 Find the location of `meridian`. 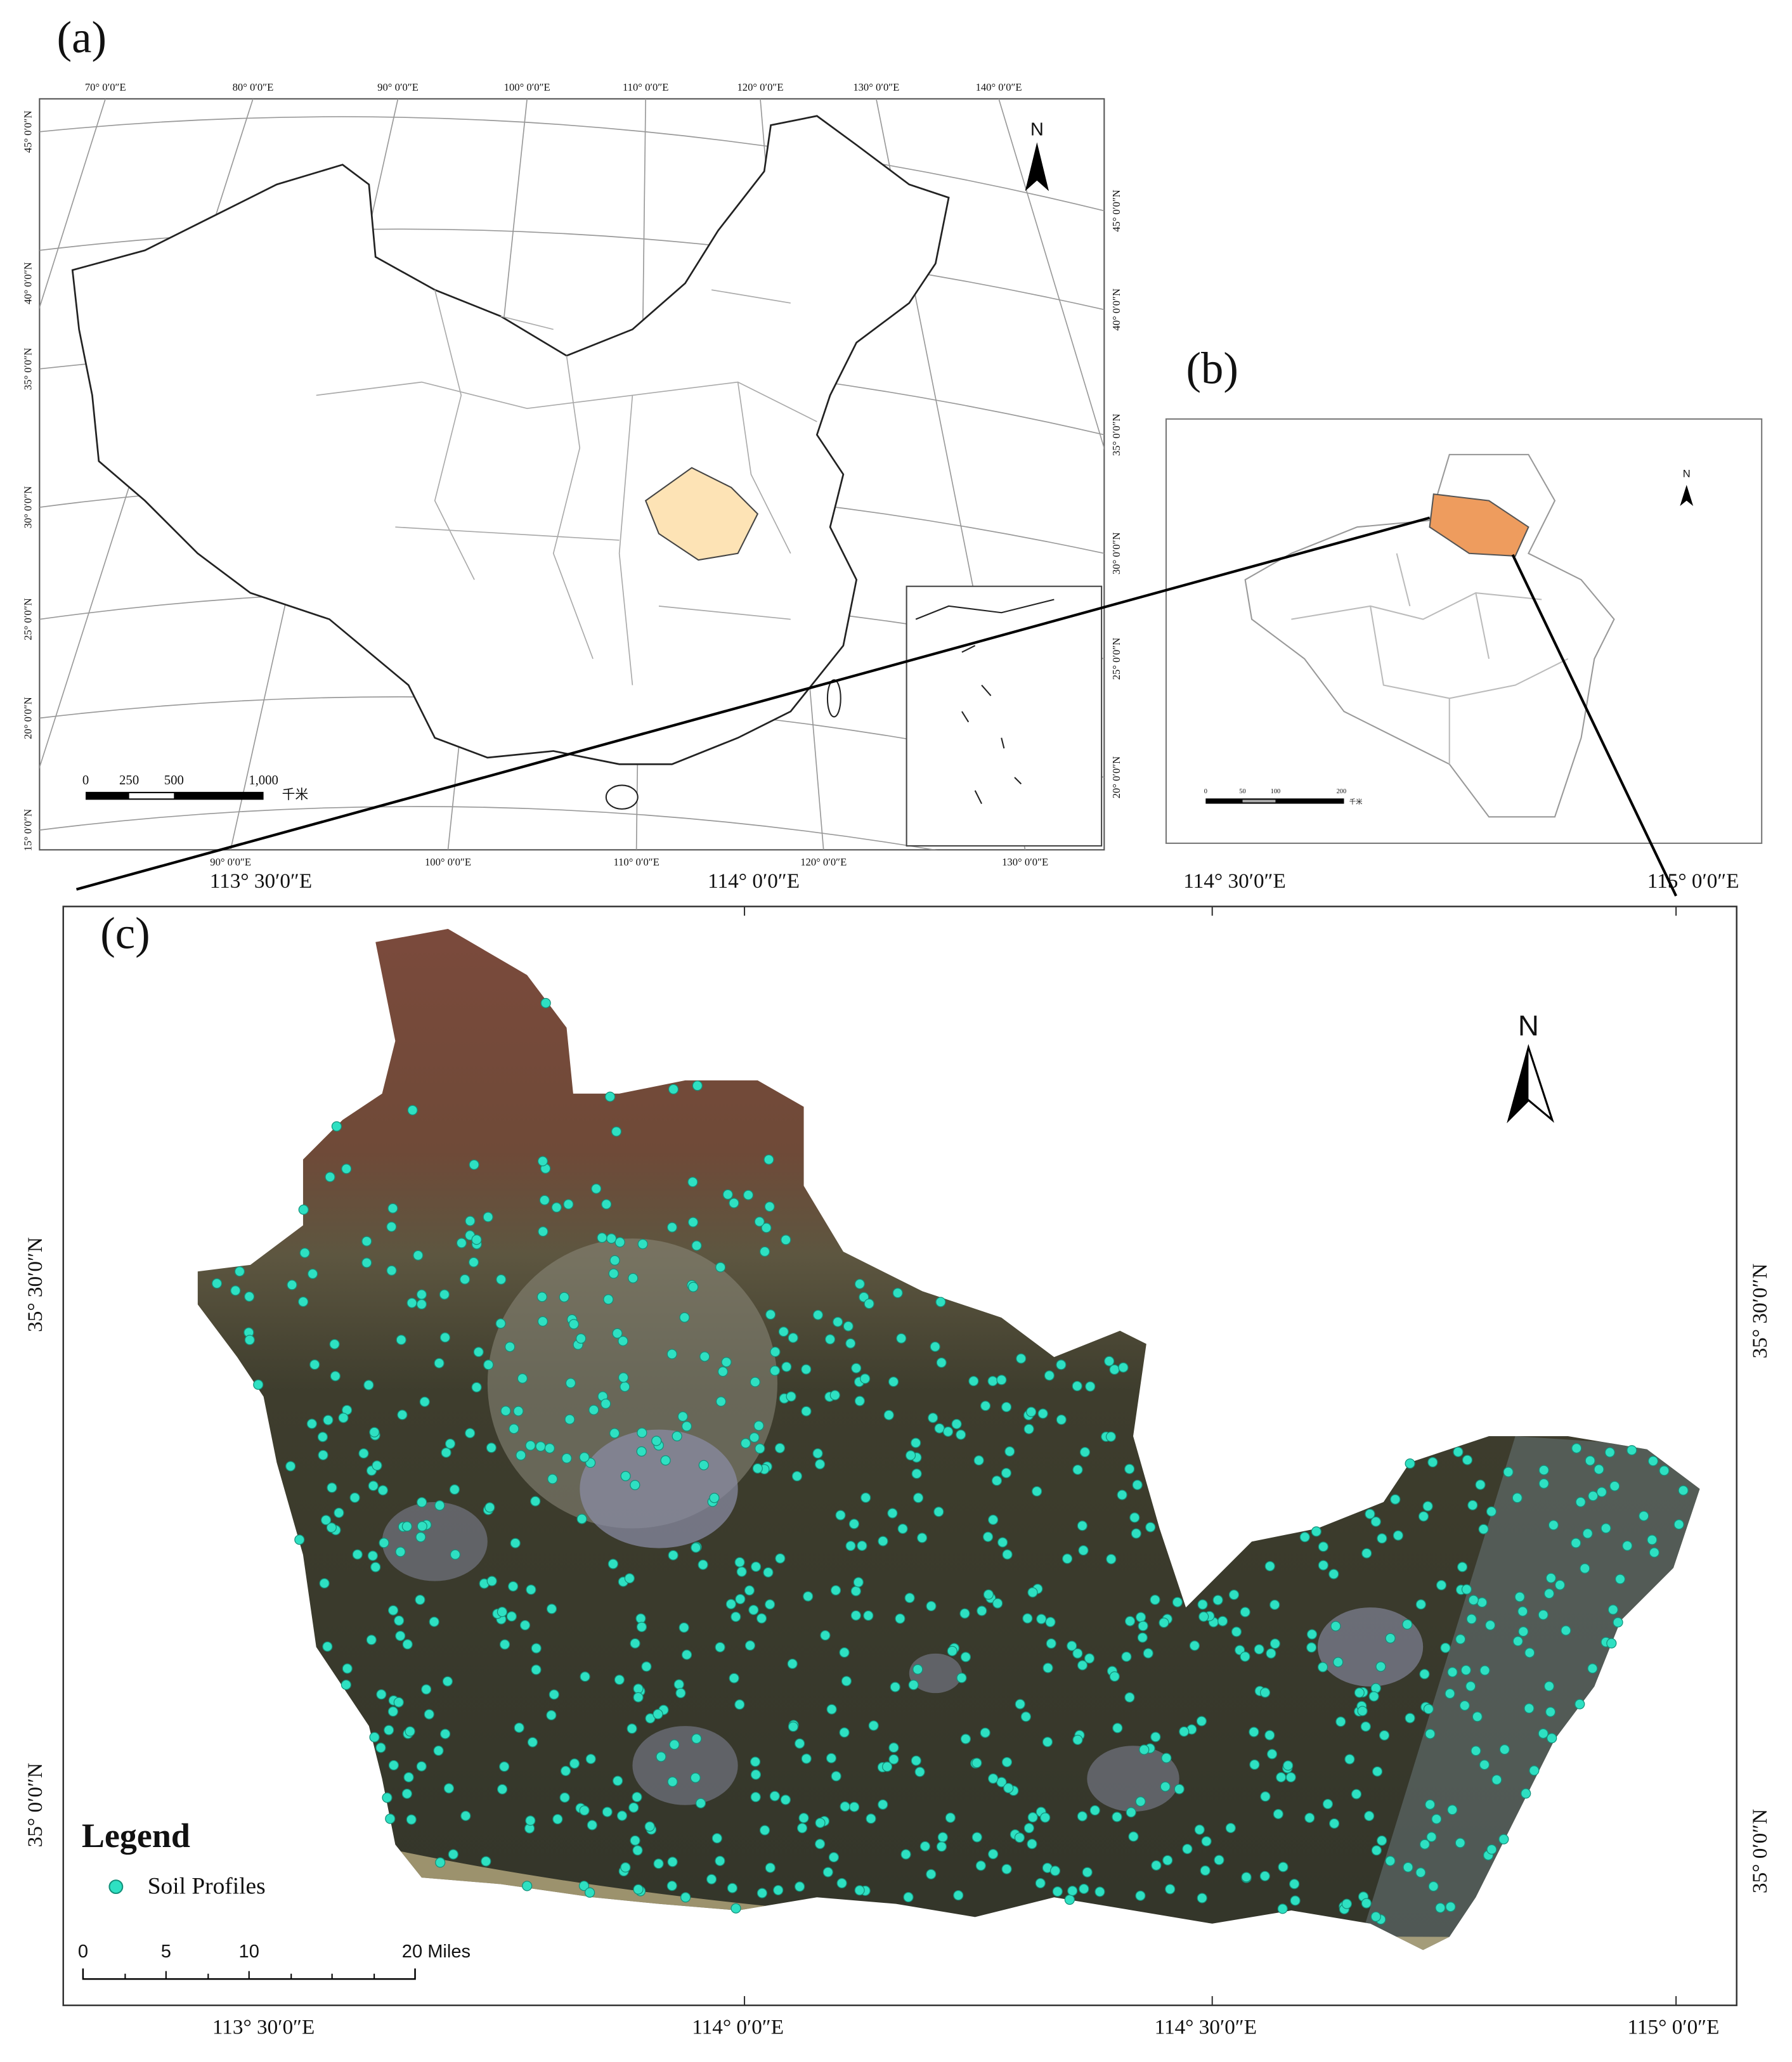

meridian is located at coordinates (73, 203).